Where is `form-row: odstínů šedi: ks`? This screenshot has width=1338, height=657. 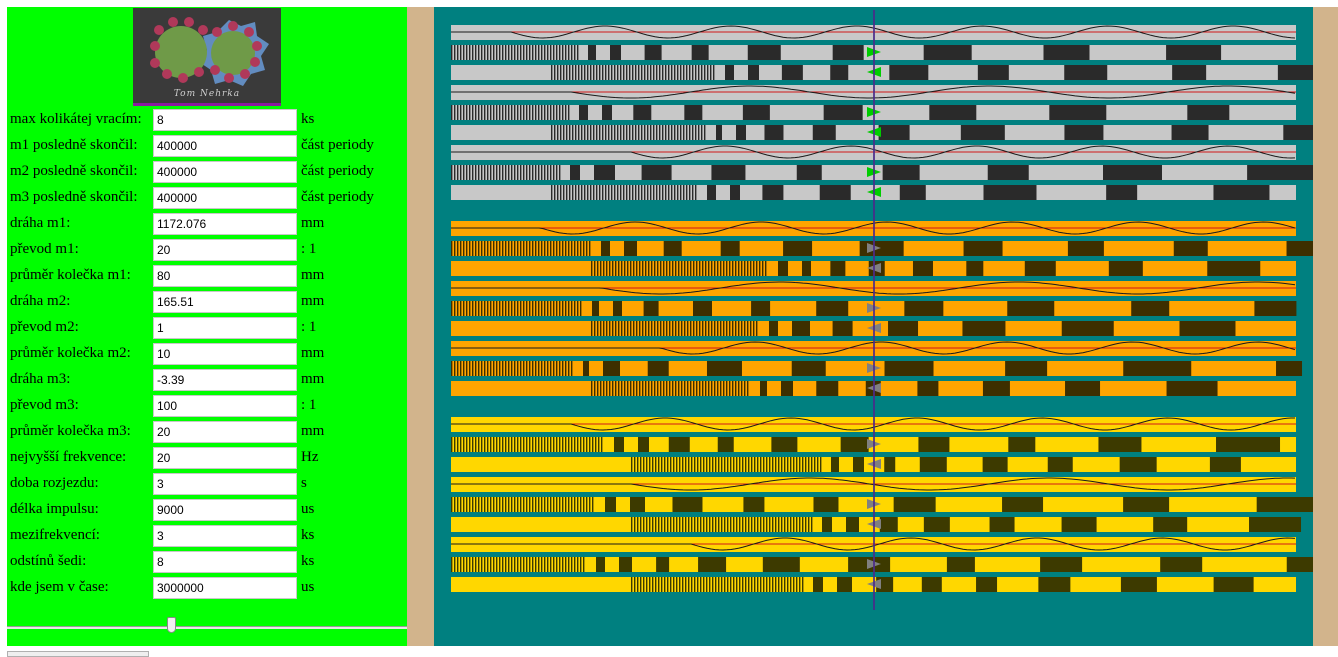
form-row: odstínů šedi: ks is located at coordinates (207, 563).